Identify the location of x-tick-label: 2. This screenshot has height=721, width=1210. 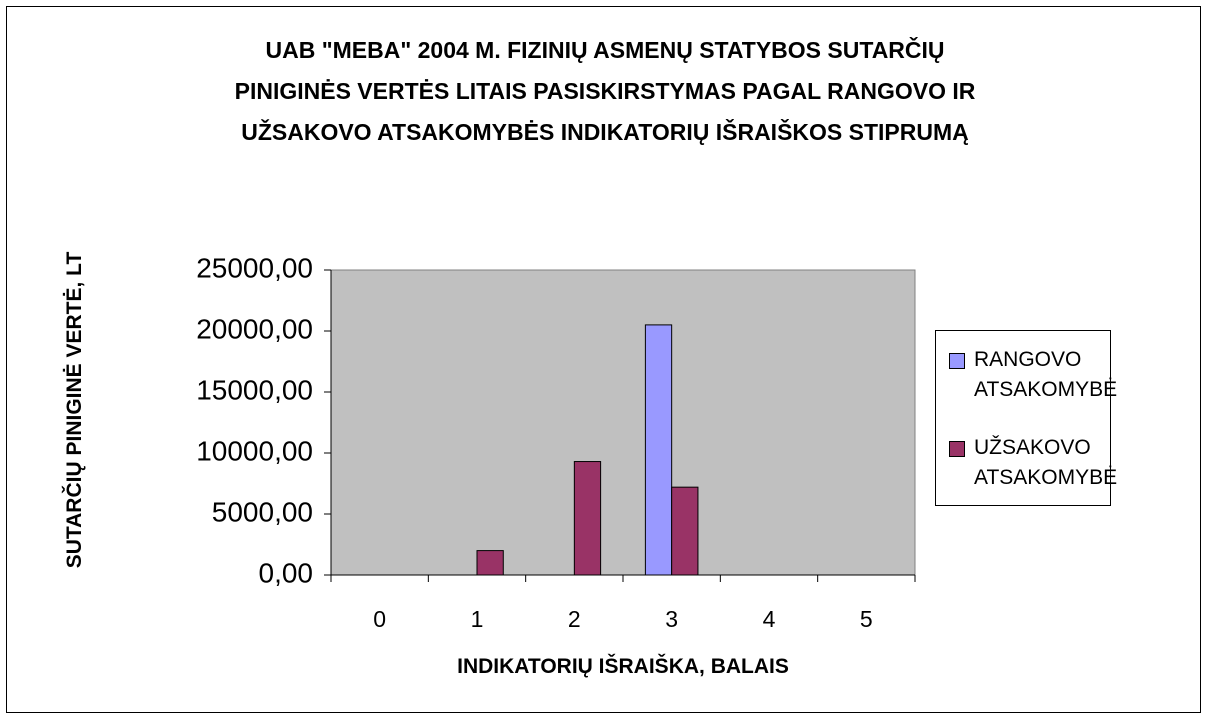
(574, 619).